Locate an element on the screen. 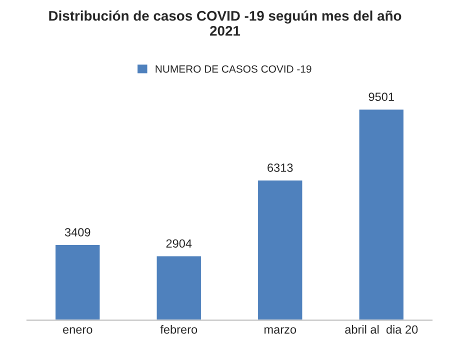 The width and height of the screenshot is (450, 348). x-tick-label: abril al dia 20 is located at coordinates (381, 329).